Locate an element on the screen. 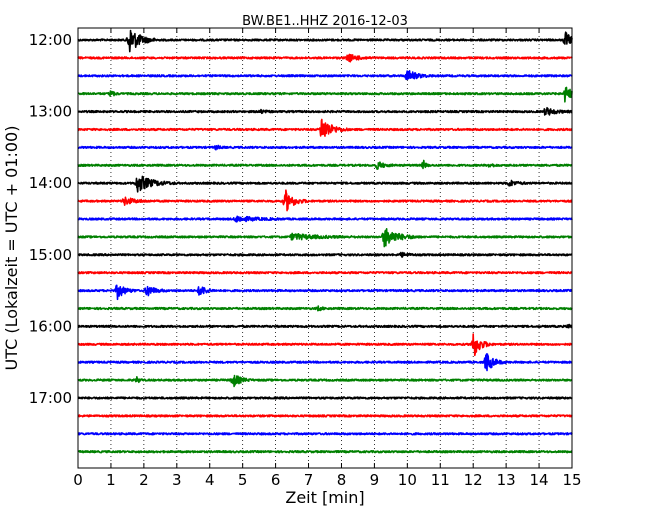 The height and width of the screenshot is (520, 650). x-tick-label: 8 is located at coordinates (342, 480).